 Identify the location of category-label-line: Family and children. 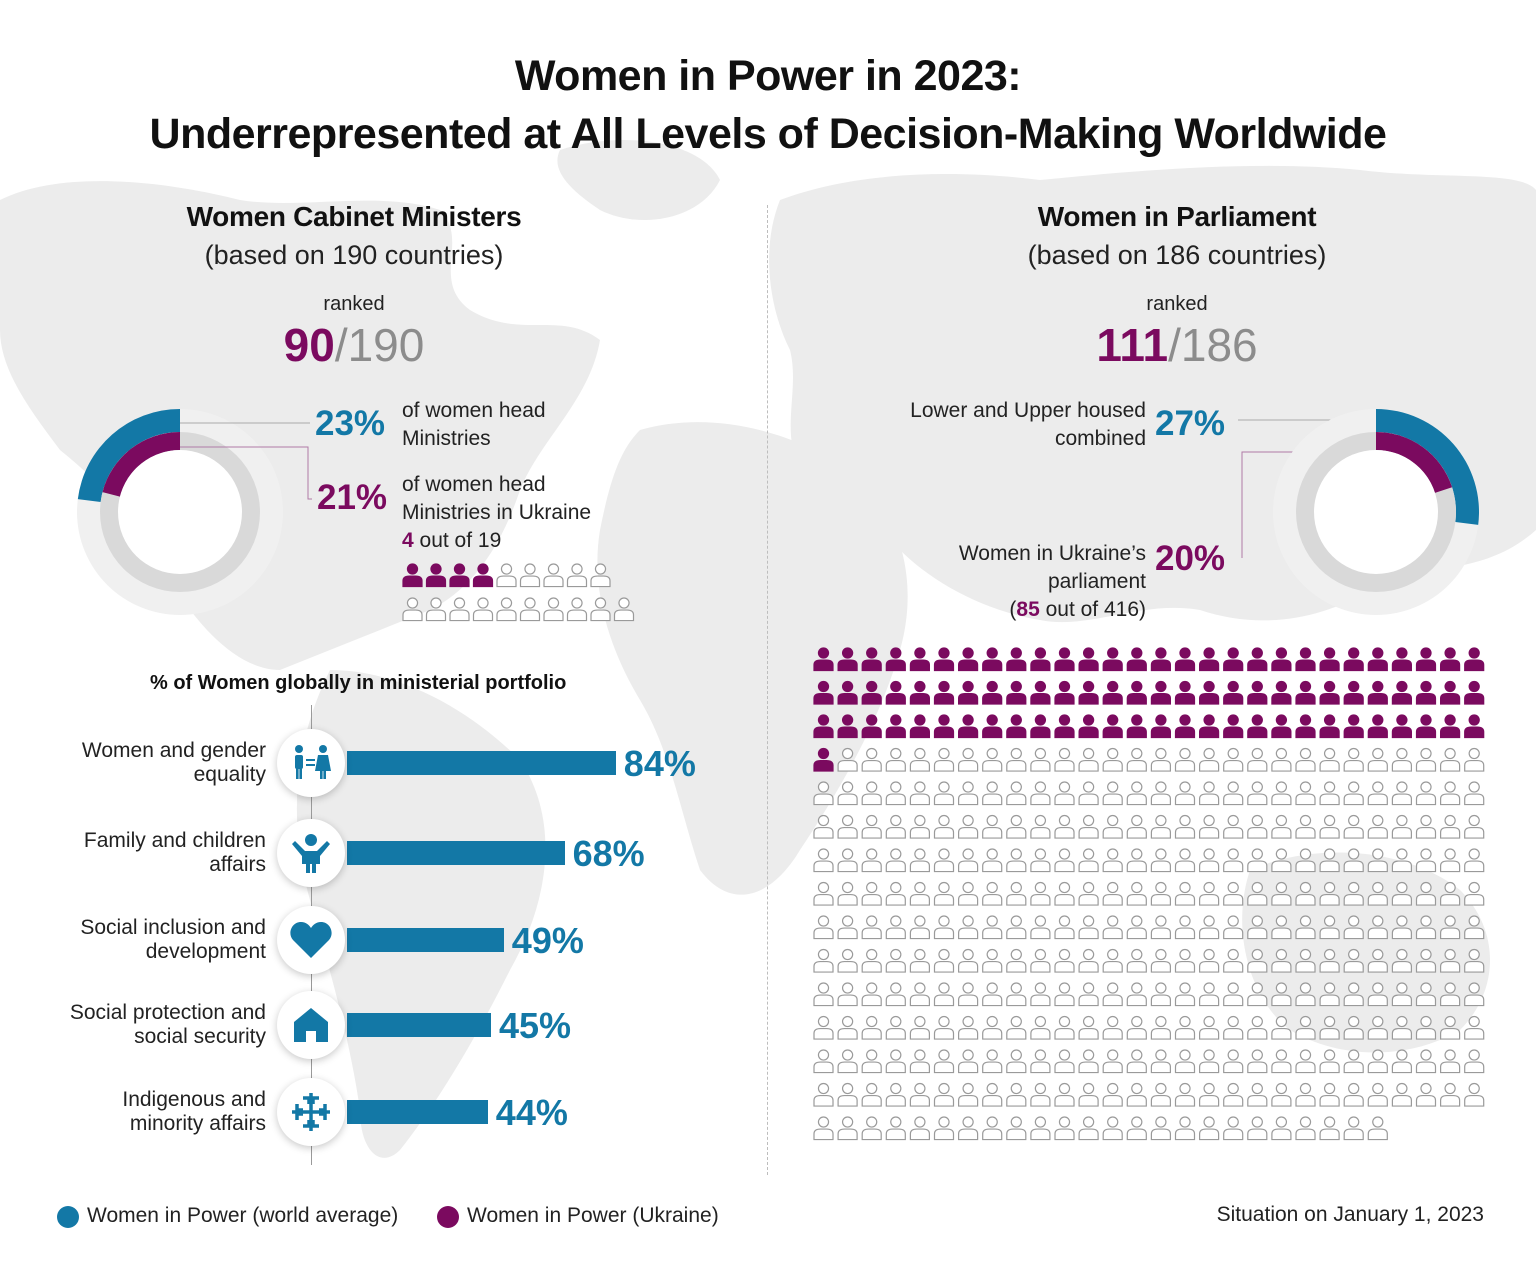
(174, 840).